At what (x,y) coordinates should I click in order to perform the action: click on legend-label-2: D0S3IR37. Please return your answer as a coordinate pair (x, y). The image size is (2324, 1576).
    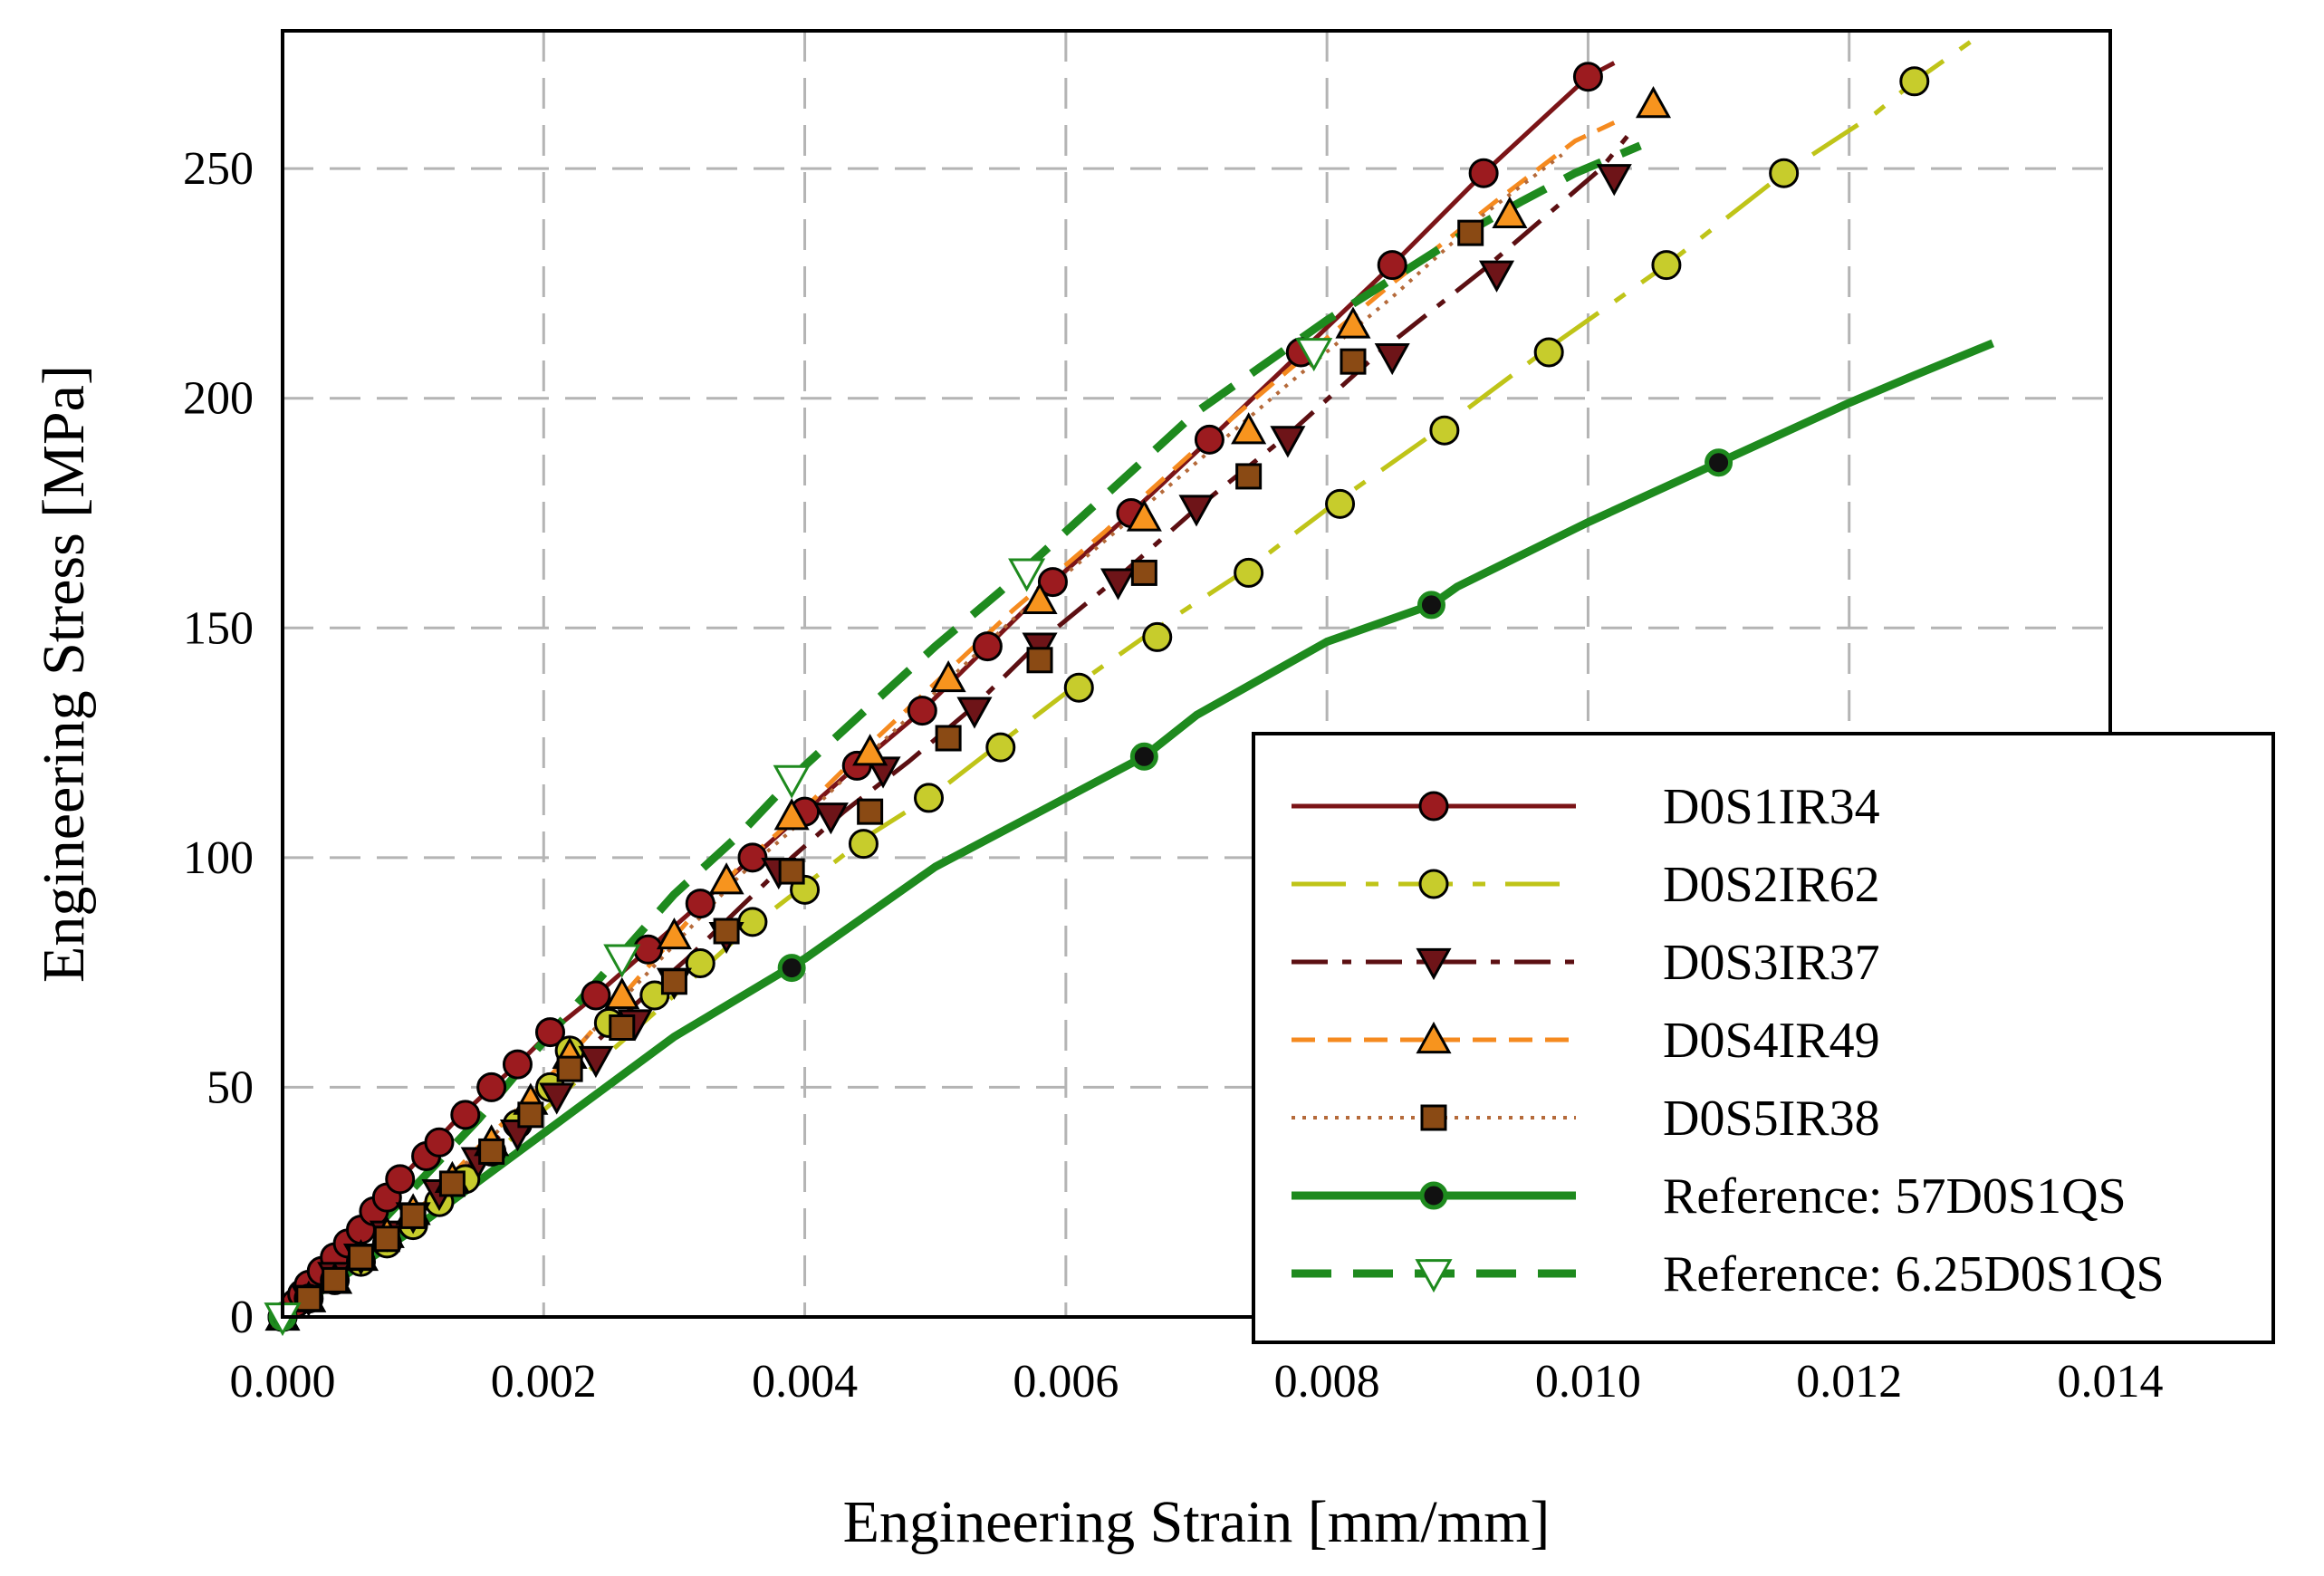
    Looking at the image, I should click on (1771, 963).